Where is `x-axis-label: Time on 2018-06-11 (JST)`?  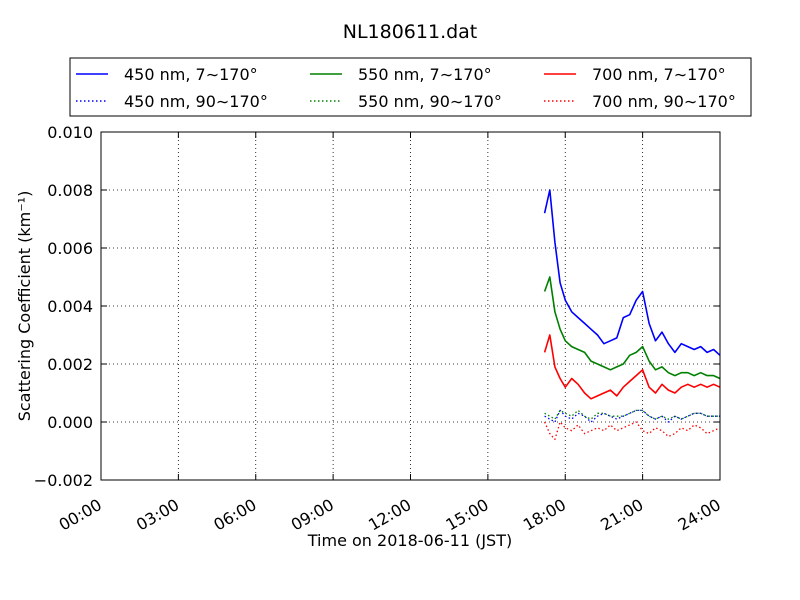 x-axis-label: Time on 2018-06-11 (JST) is located at coordinates (409, 540).